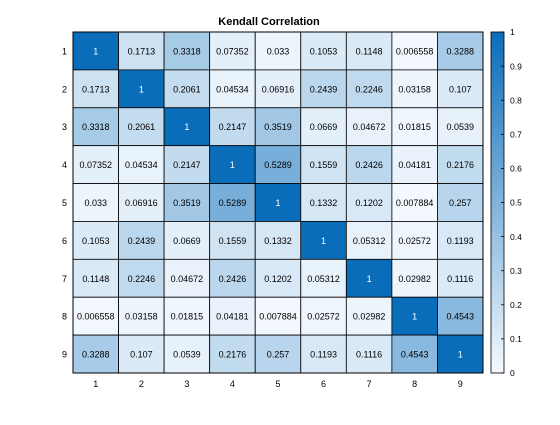  Describe the element at coordinates (516, 169) in the screenshot. I see `colorbar-tick-label: 0.6` at that location.